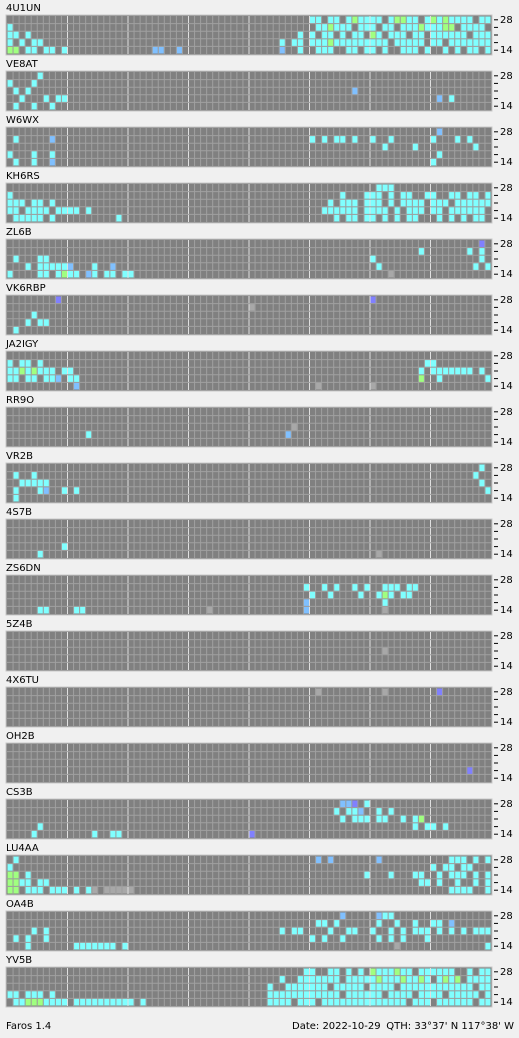 Image resolution: width=519 pixels, height=1038 pixels. What do you see at coordinates (506, 20) in the screenshot?
I see `band-label: 28` at bounding box center [506, 20].